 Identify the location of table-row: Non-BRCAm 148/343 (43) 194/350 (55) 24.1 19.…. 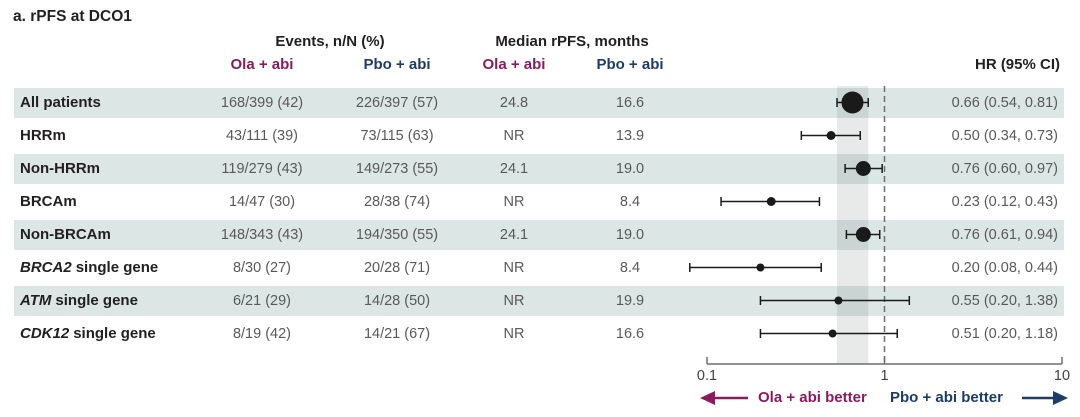
(539, 234).